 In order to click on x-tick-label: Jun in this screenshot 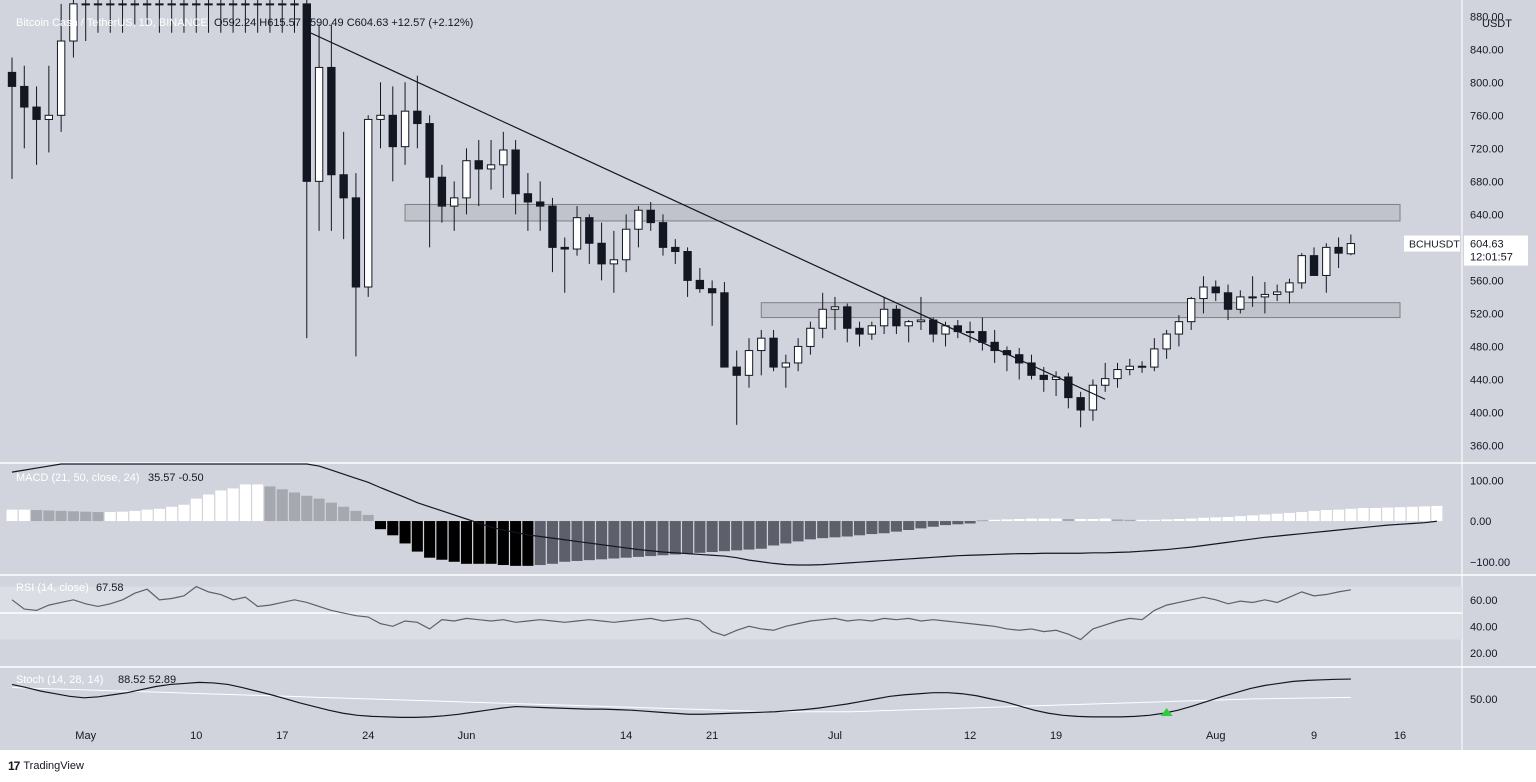, I will do `click(467, 736)`.